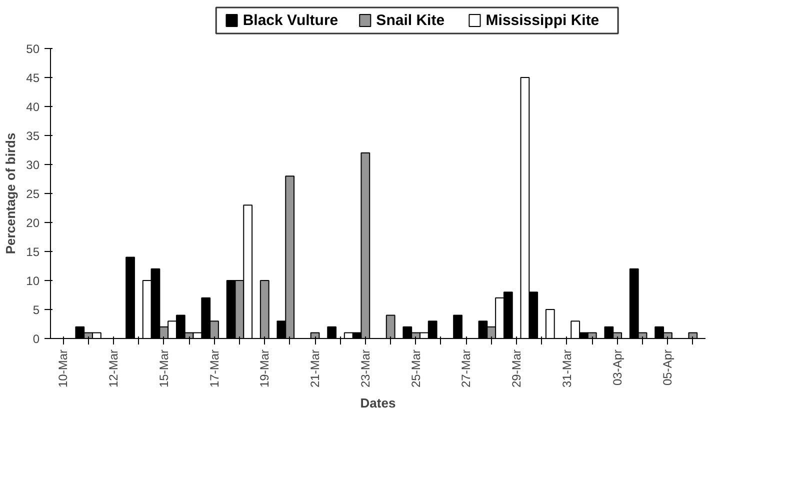 The image size is (792, 487). Describe the element at coordinates (667, 367) in the screenshot. I see `x-tick-label: 05-Apr` at that location.